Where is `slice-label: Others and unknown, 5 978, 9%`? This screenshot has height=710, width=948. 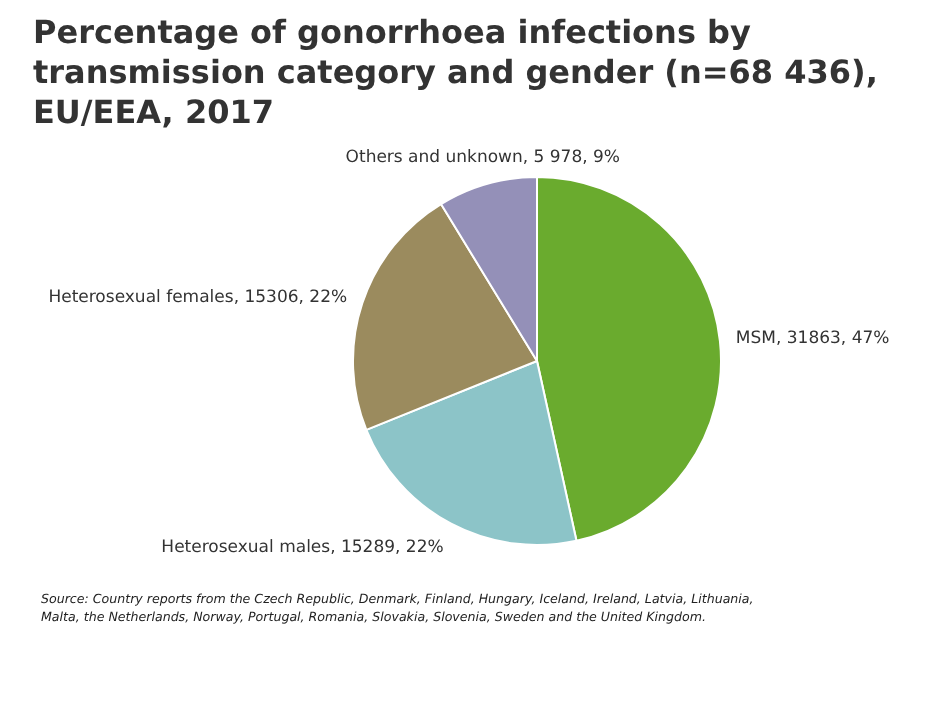
slice-label: Others and unknown, 5 978, 9% is located at coordinates (483, 158).